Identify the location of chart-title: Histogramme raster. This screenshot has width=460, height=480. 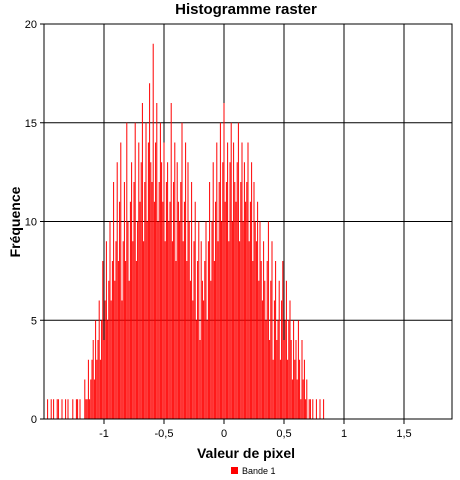
(246, 9).